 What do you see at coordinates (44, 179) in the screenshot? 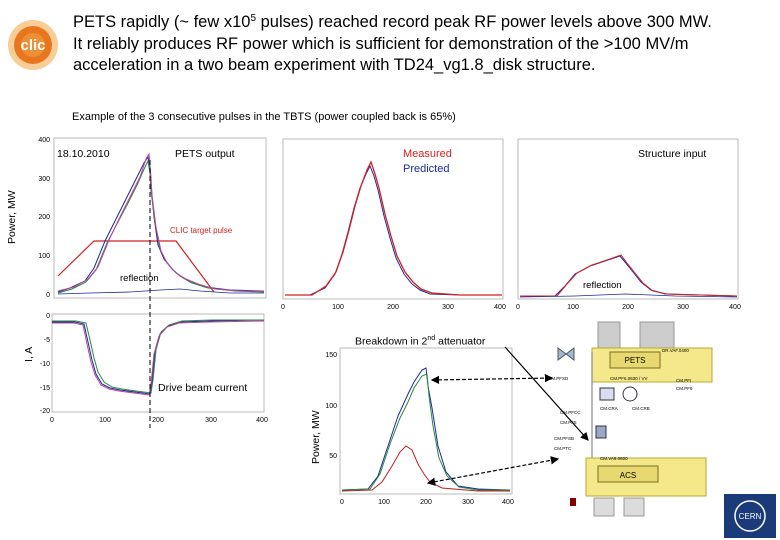
I see `pets-ytick: 300` at bounding box center [44, 179].